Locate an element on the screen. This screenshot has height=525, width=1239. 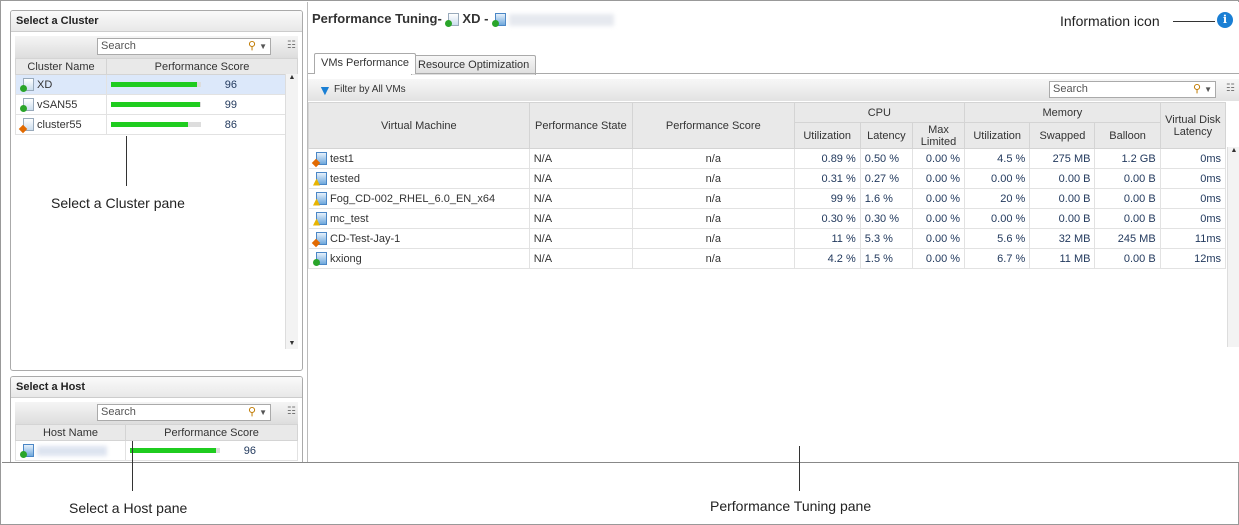
title-text: Performance Tuning- is located at coordinates (377, 18).